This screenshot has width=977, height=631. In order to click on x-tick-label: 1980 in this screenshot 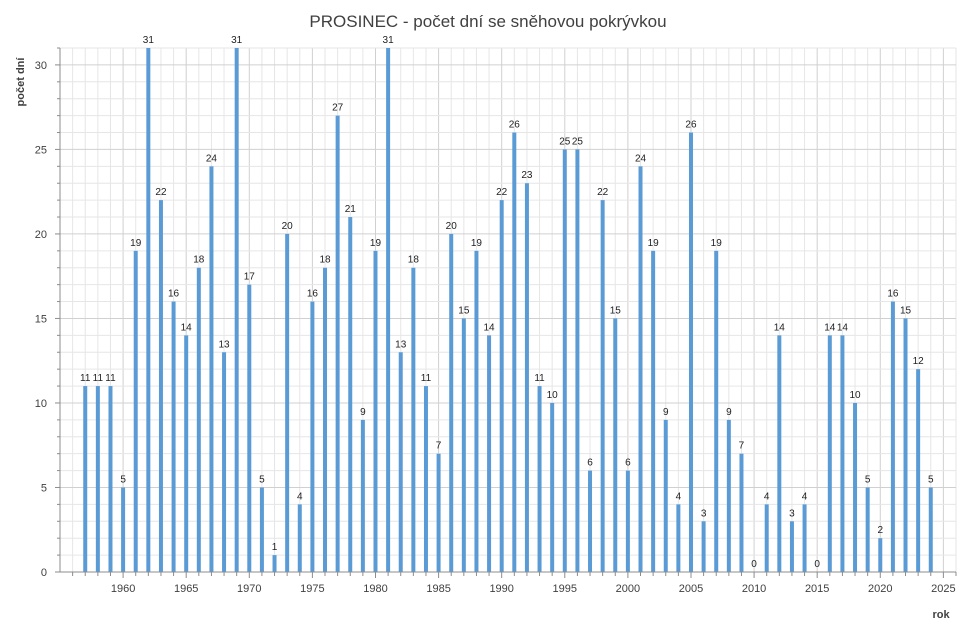, I will do `click(375, 589)`.